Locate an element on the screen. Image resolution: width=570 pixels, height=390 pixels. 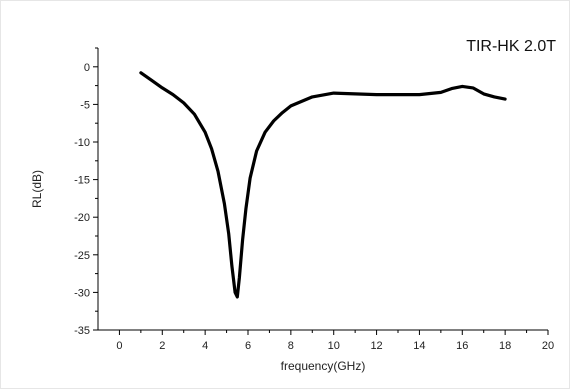
x-tick-label: 12 is located at coordinates (376, 346).